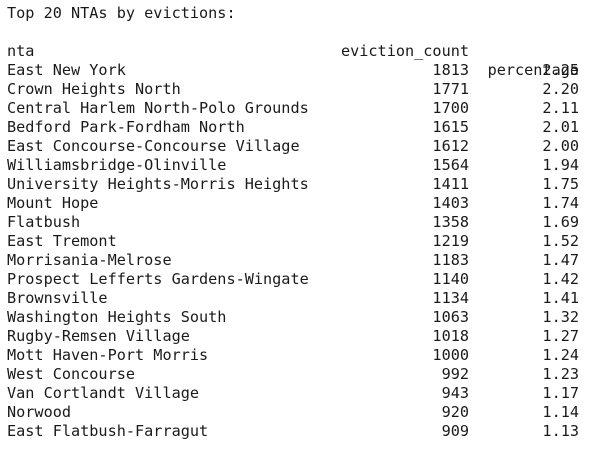  What do you see at coordinates (450, 222) in the screenshot?
I see `eviction-count-value: 1358` at bounding box center [450, 222].